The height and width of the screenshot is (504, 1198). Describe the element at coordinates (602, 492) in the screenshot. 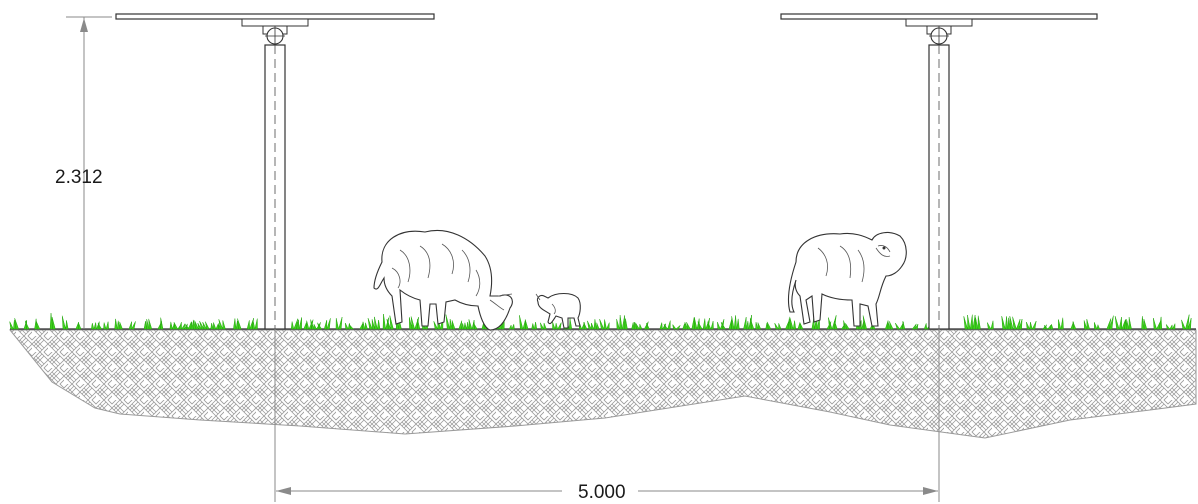

I see `spacing-dimension-label: 5.000` at that location.